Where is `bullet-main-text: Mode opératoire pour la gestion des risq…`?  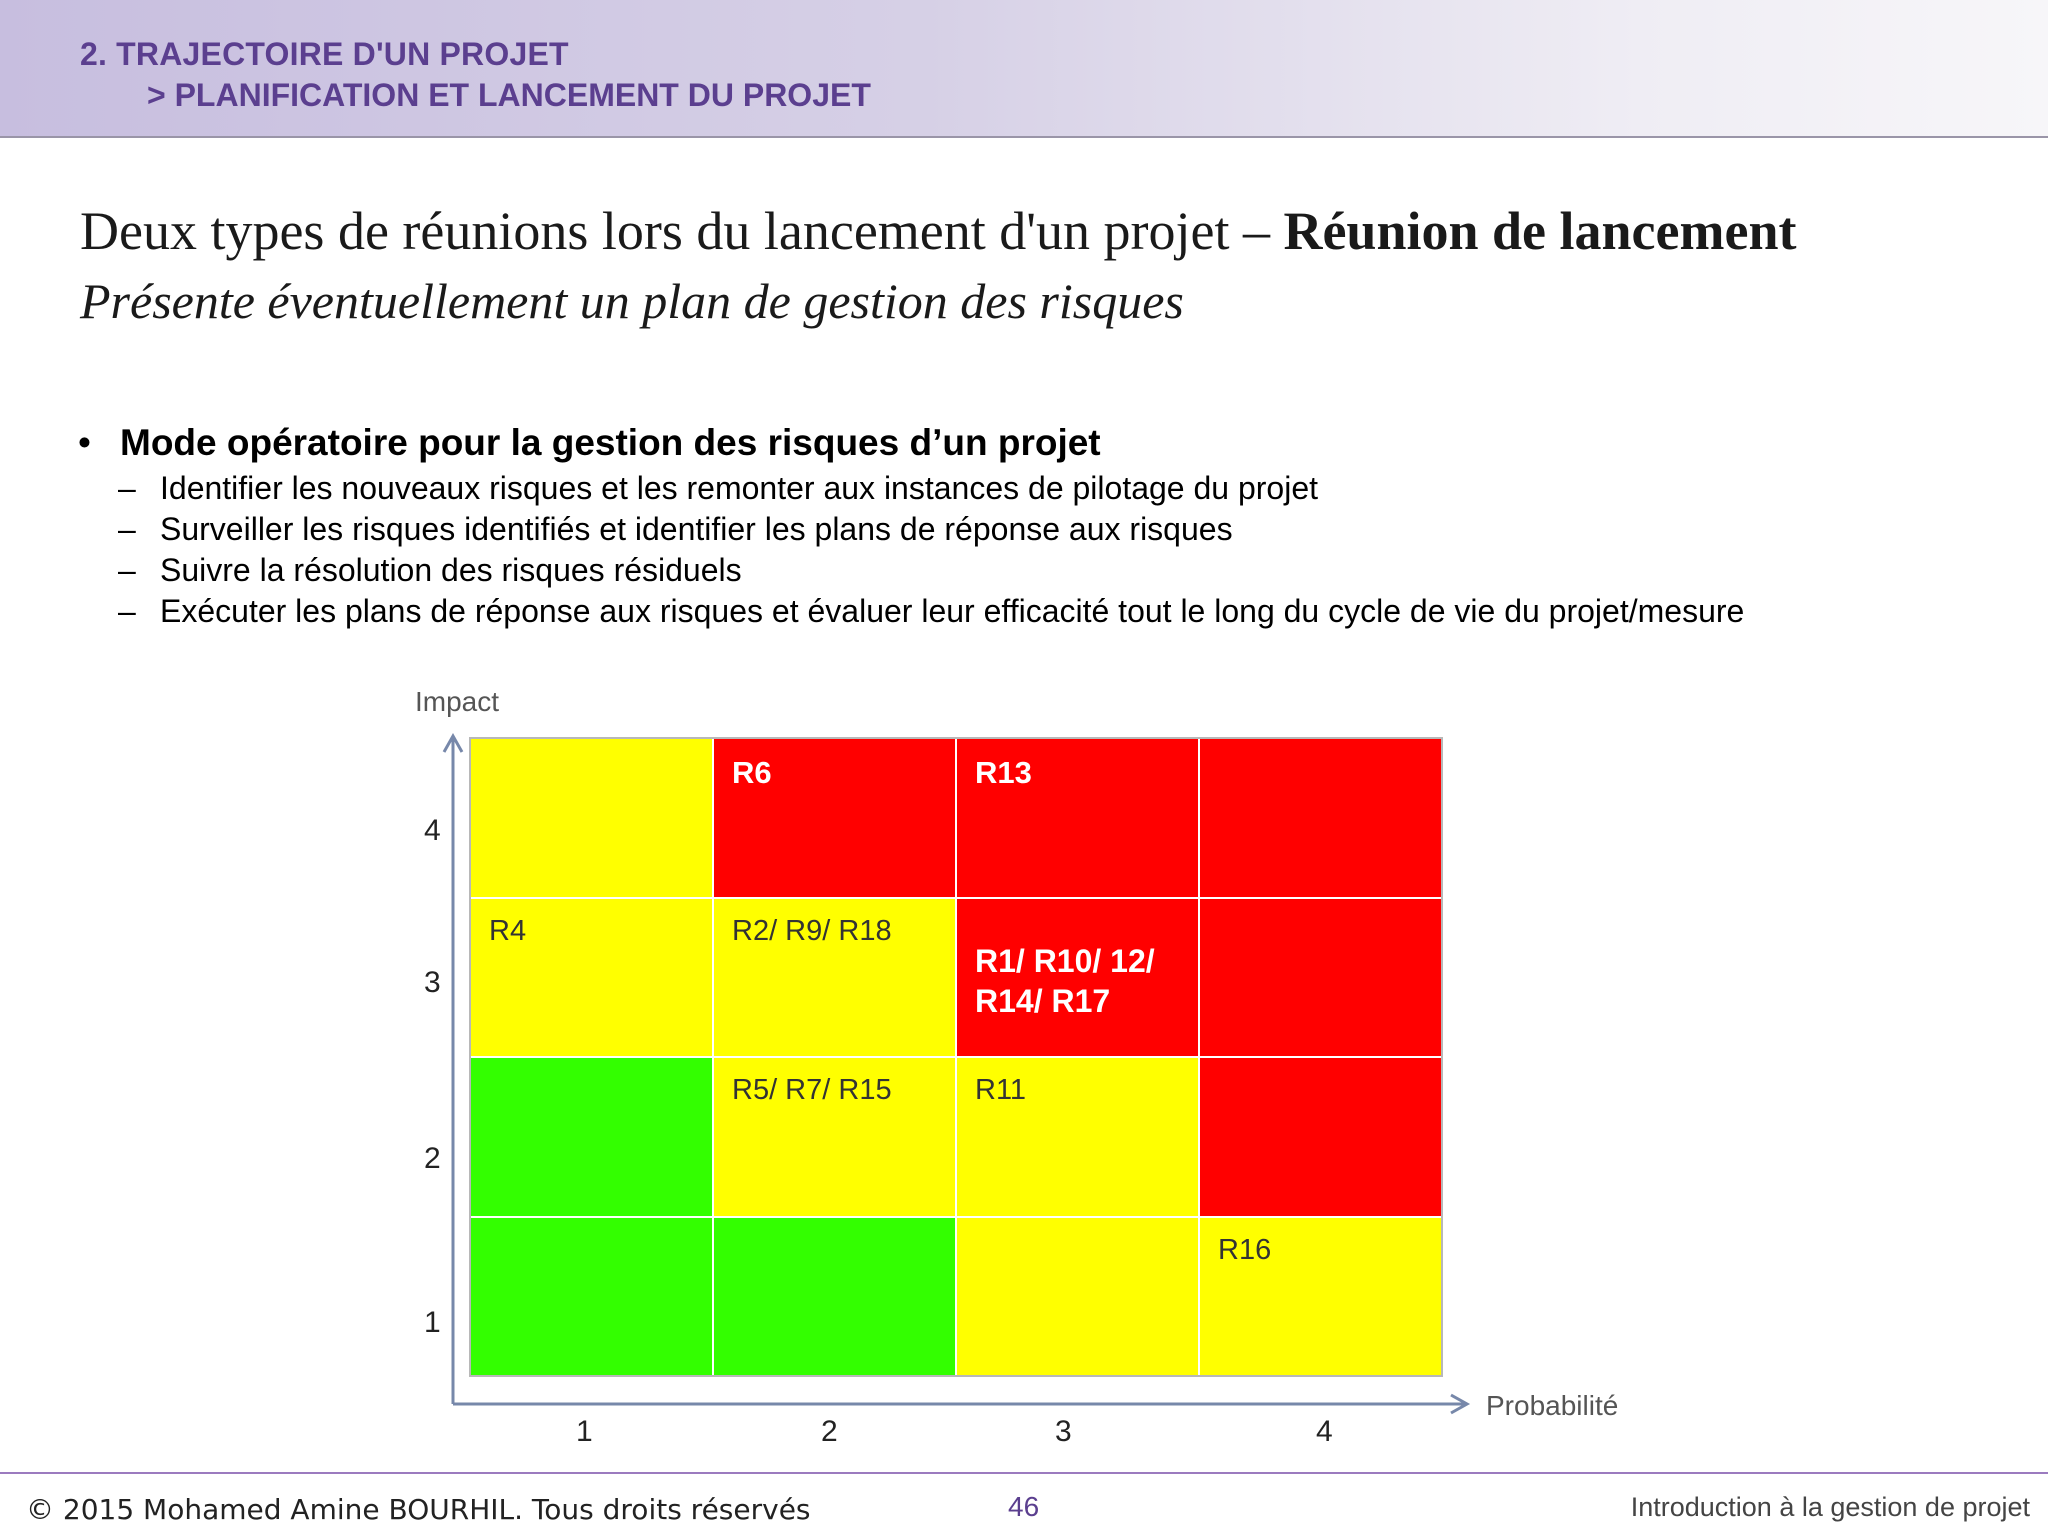
bullet-main-text: Mode opératoire pour la gestion des risq… is located at coordinates (610, 442).